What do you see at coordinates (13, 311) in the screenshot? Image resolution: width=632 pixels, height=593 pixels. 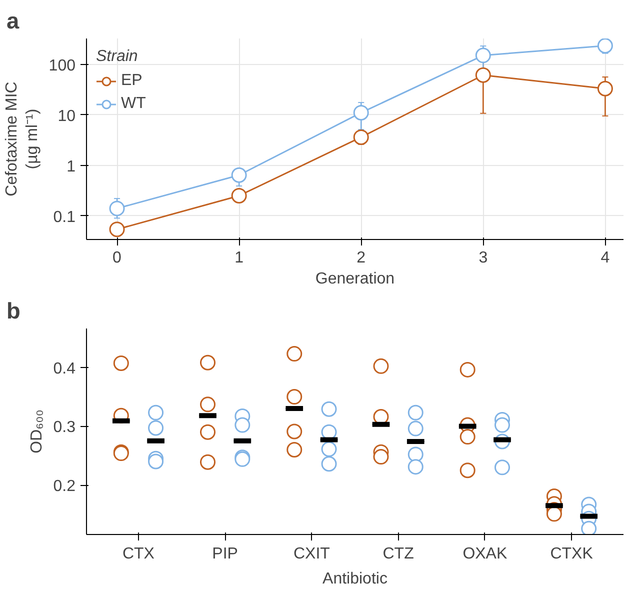 I see `chart-title: b` at bounding box center [13, 311].